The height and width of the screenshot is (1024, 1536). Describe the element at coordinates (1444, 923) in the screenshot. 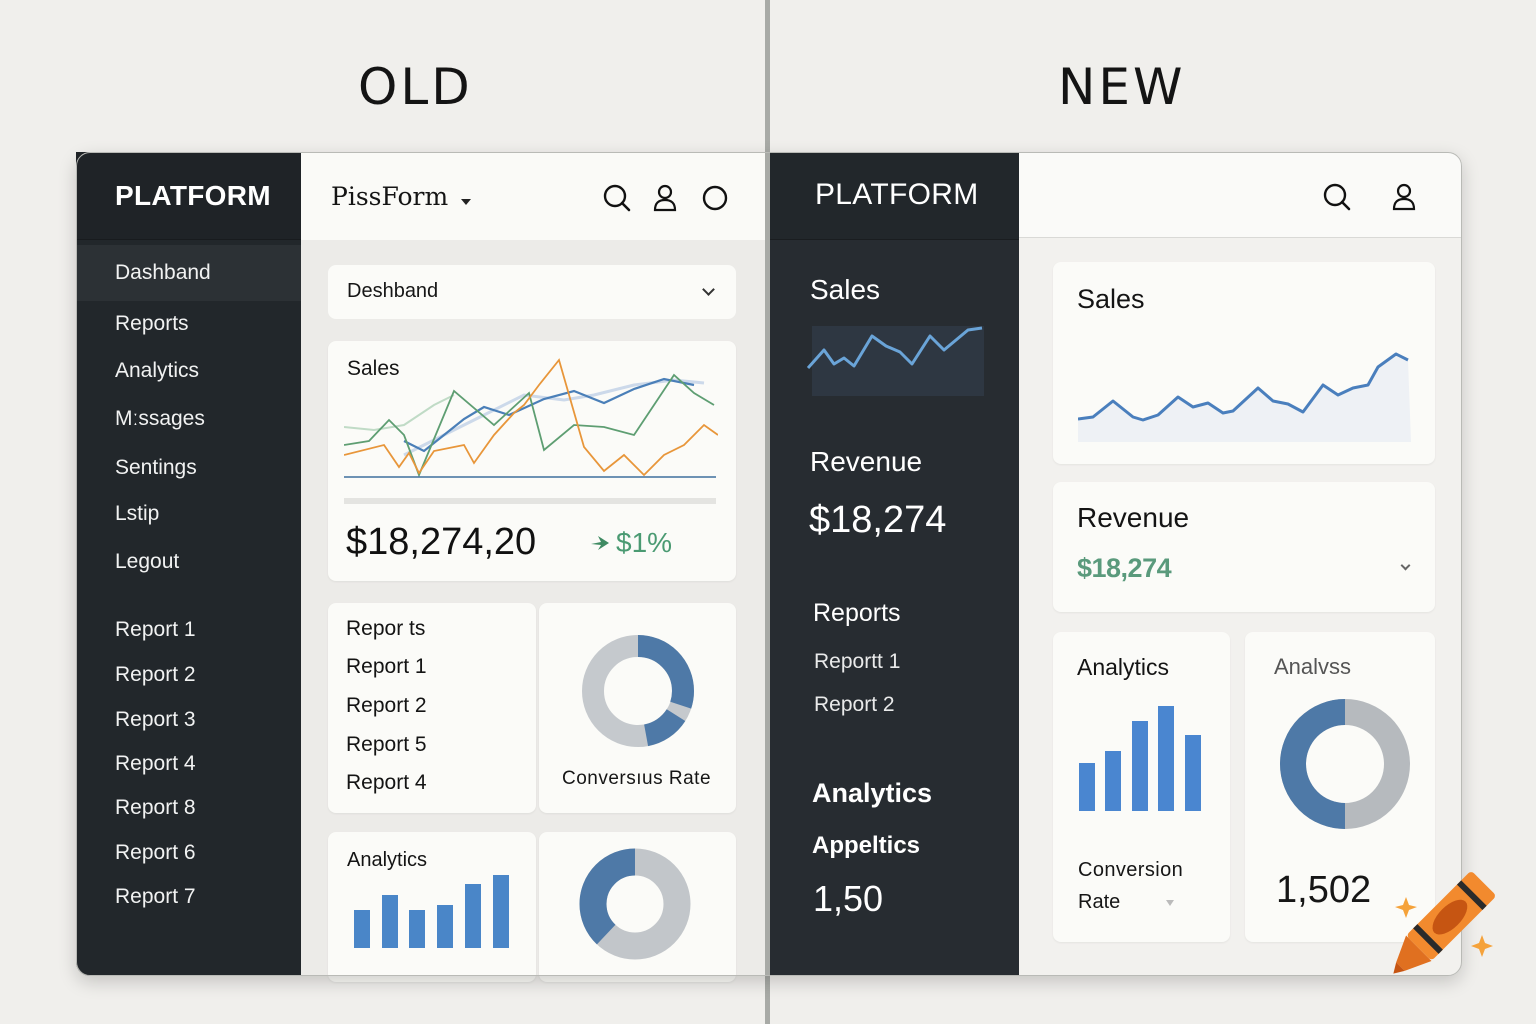

I see `crayon-icon` at that location.